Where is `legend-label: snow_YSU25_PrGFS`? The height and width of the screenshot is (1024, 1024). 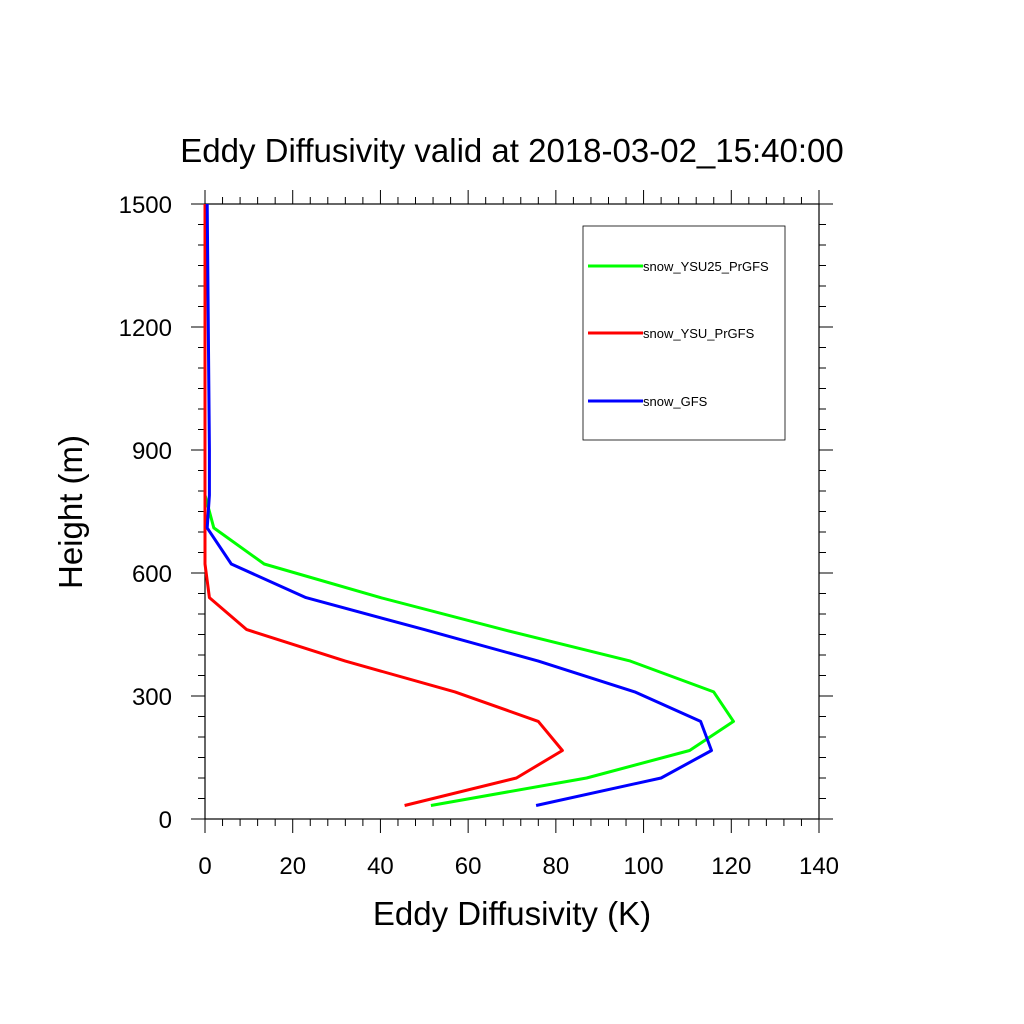
legend-label: snow_YSU25_PrGFS is located at coordinates (706, 266).